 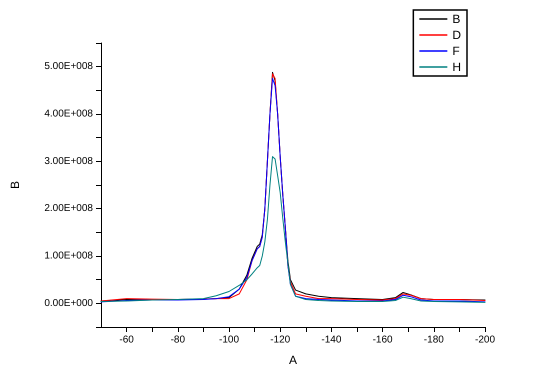 I want to click on y-tick-label: 5.00E+008, so click(x=69, y=66).